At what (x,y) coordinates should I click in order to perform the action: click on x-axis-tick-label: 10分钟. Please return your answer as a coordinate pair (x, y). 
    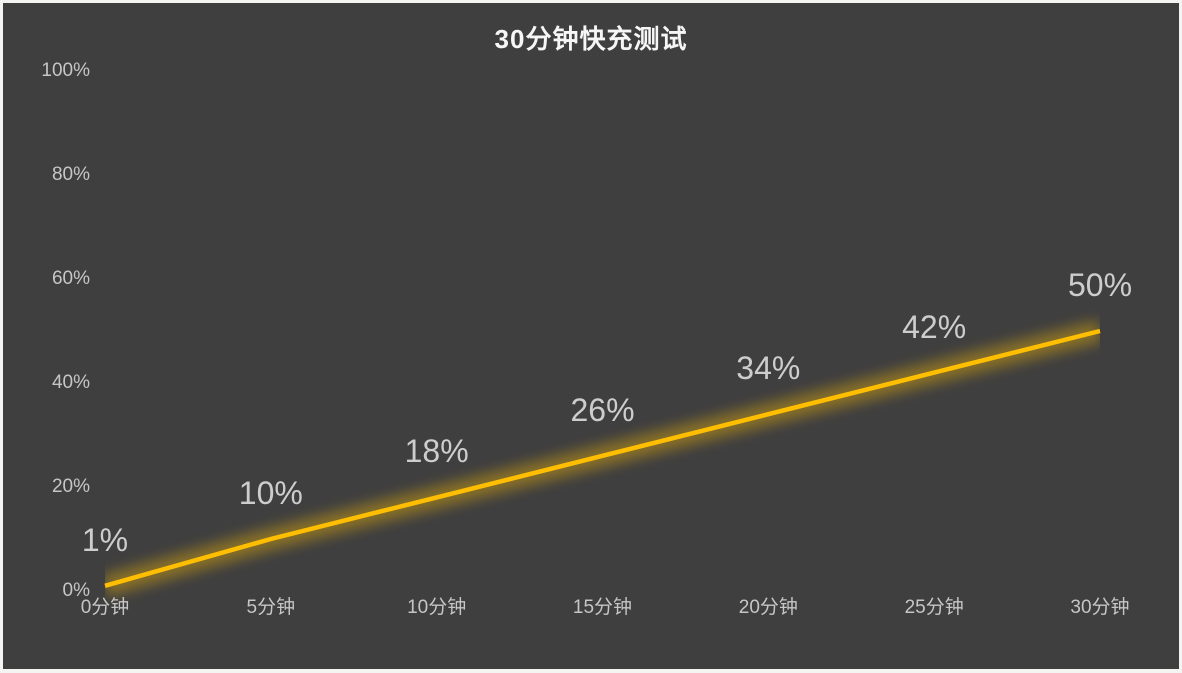
    Looking at the image, I should click on (437, 607).